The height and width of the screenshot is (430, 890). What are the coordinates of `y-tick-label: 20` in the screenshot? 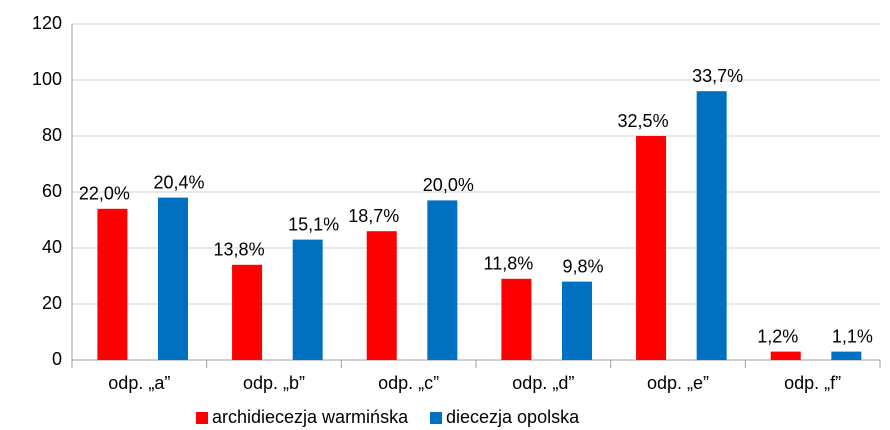 It's located at (52, 303).